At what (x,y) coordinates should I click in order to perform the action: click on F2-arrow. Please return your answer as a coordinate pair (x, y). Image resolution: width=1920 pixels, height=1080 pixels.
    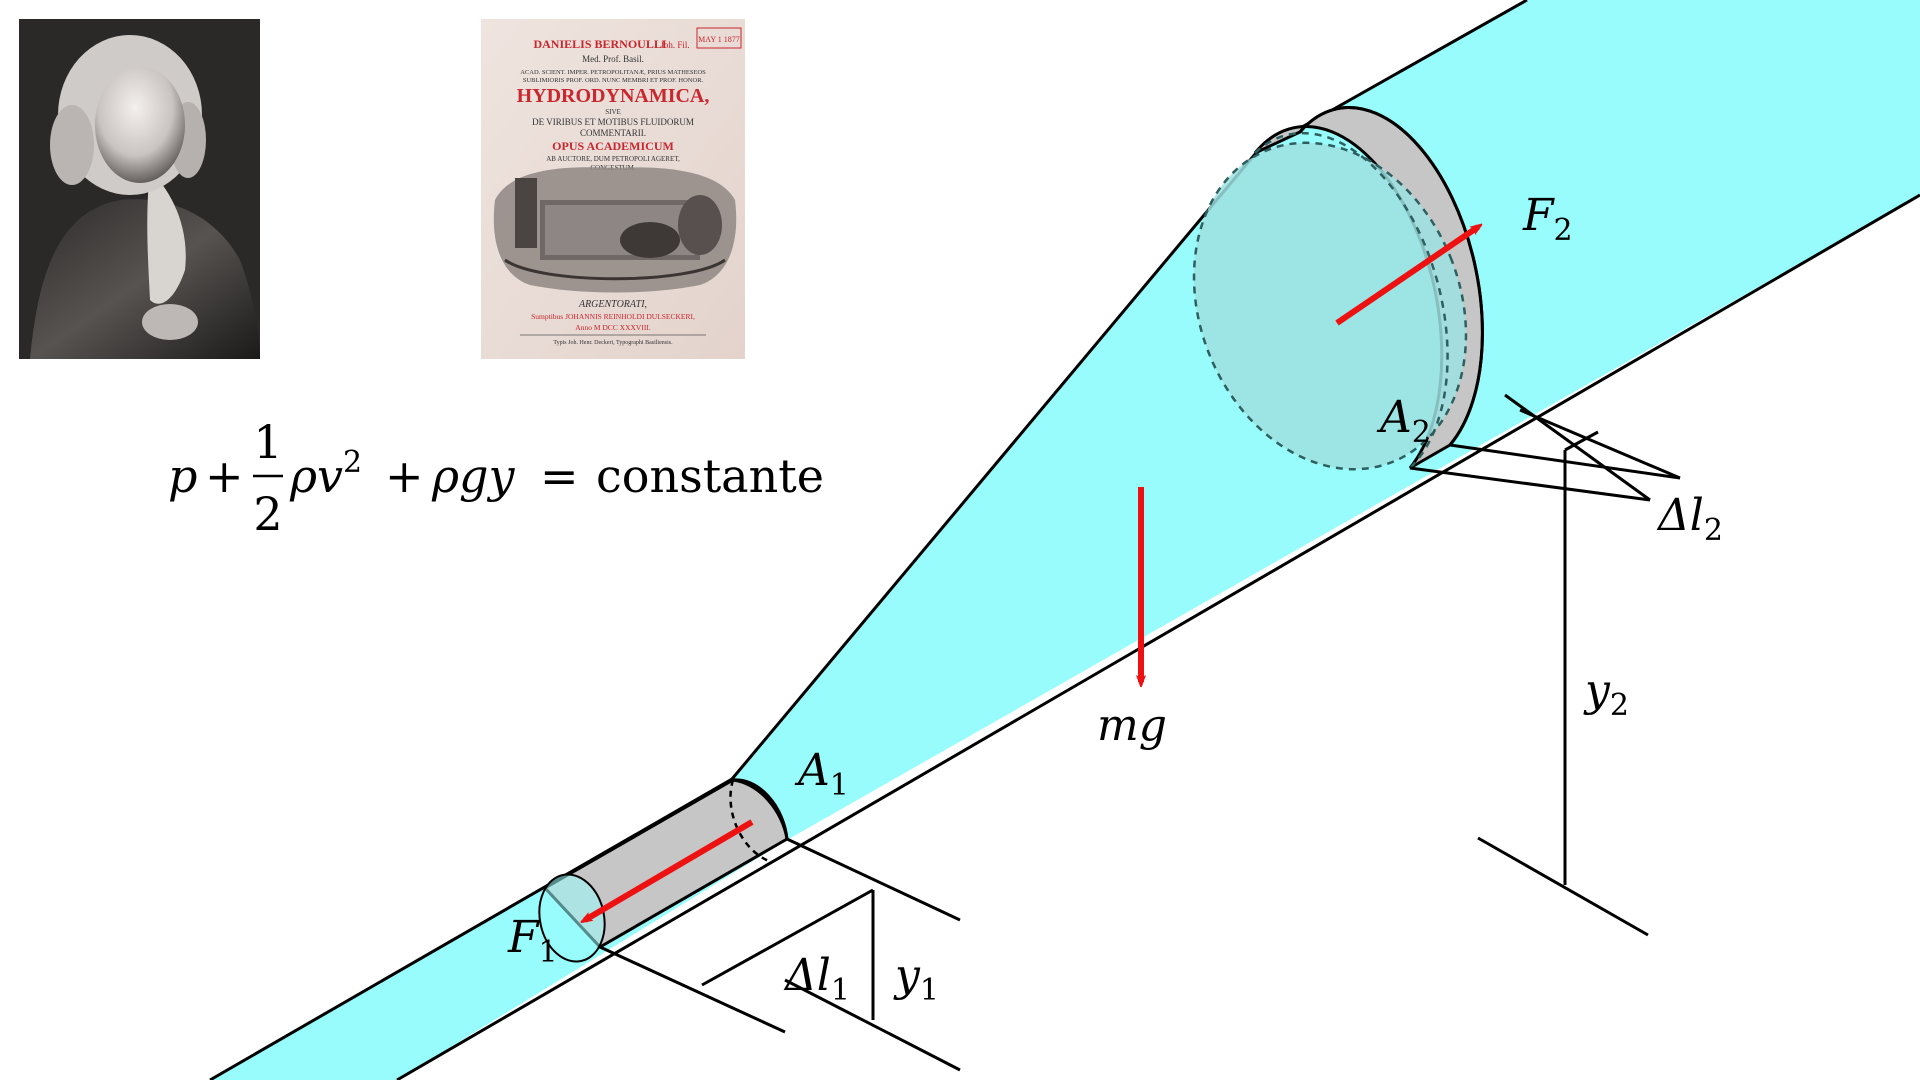
    Looking at the image, I should click on (1406, 276).